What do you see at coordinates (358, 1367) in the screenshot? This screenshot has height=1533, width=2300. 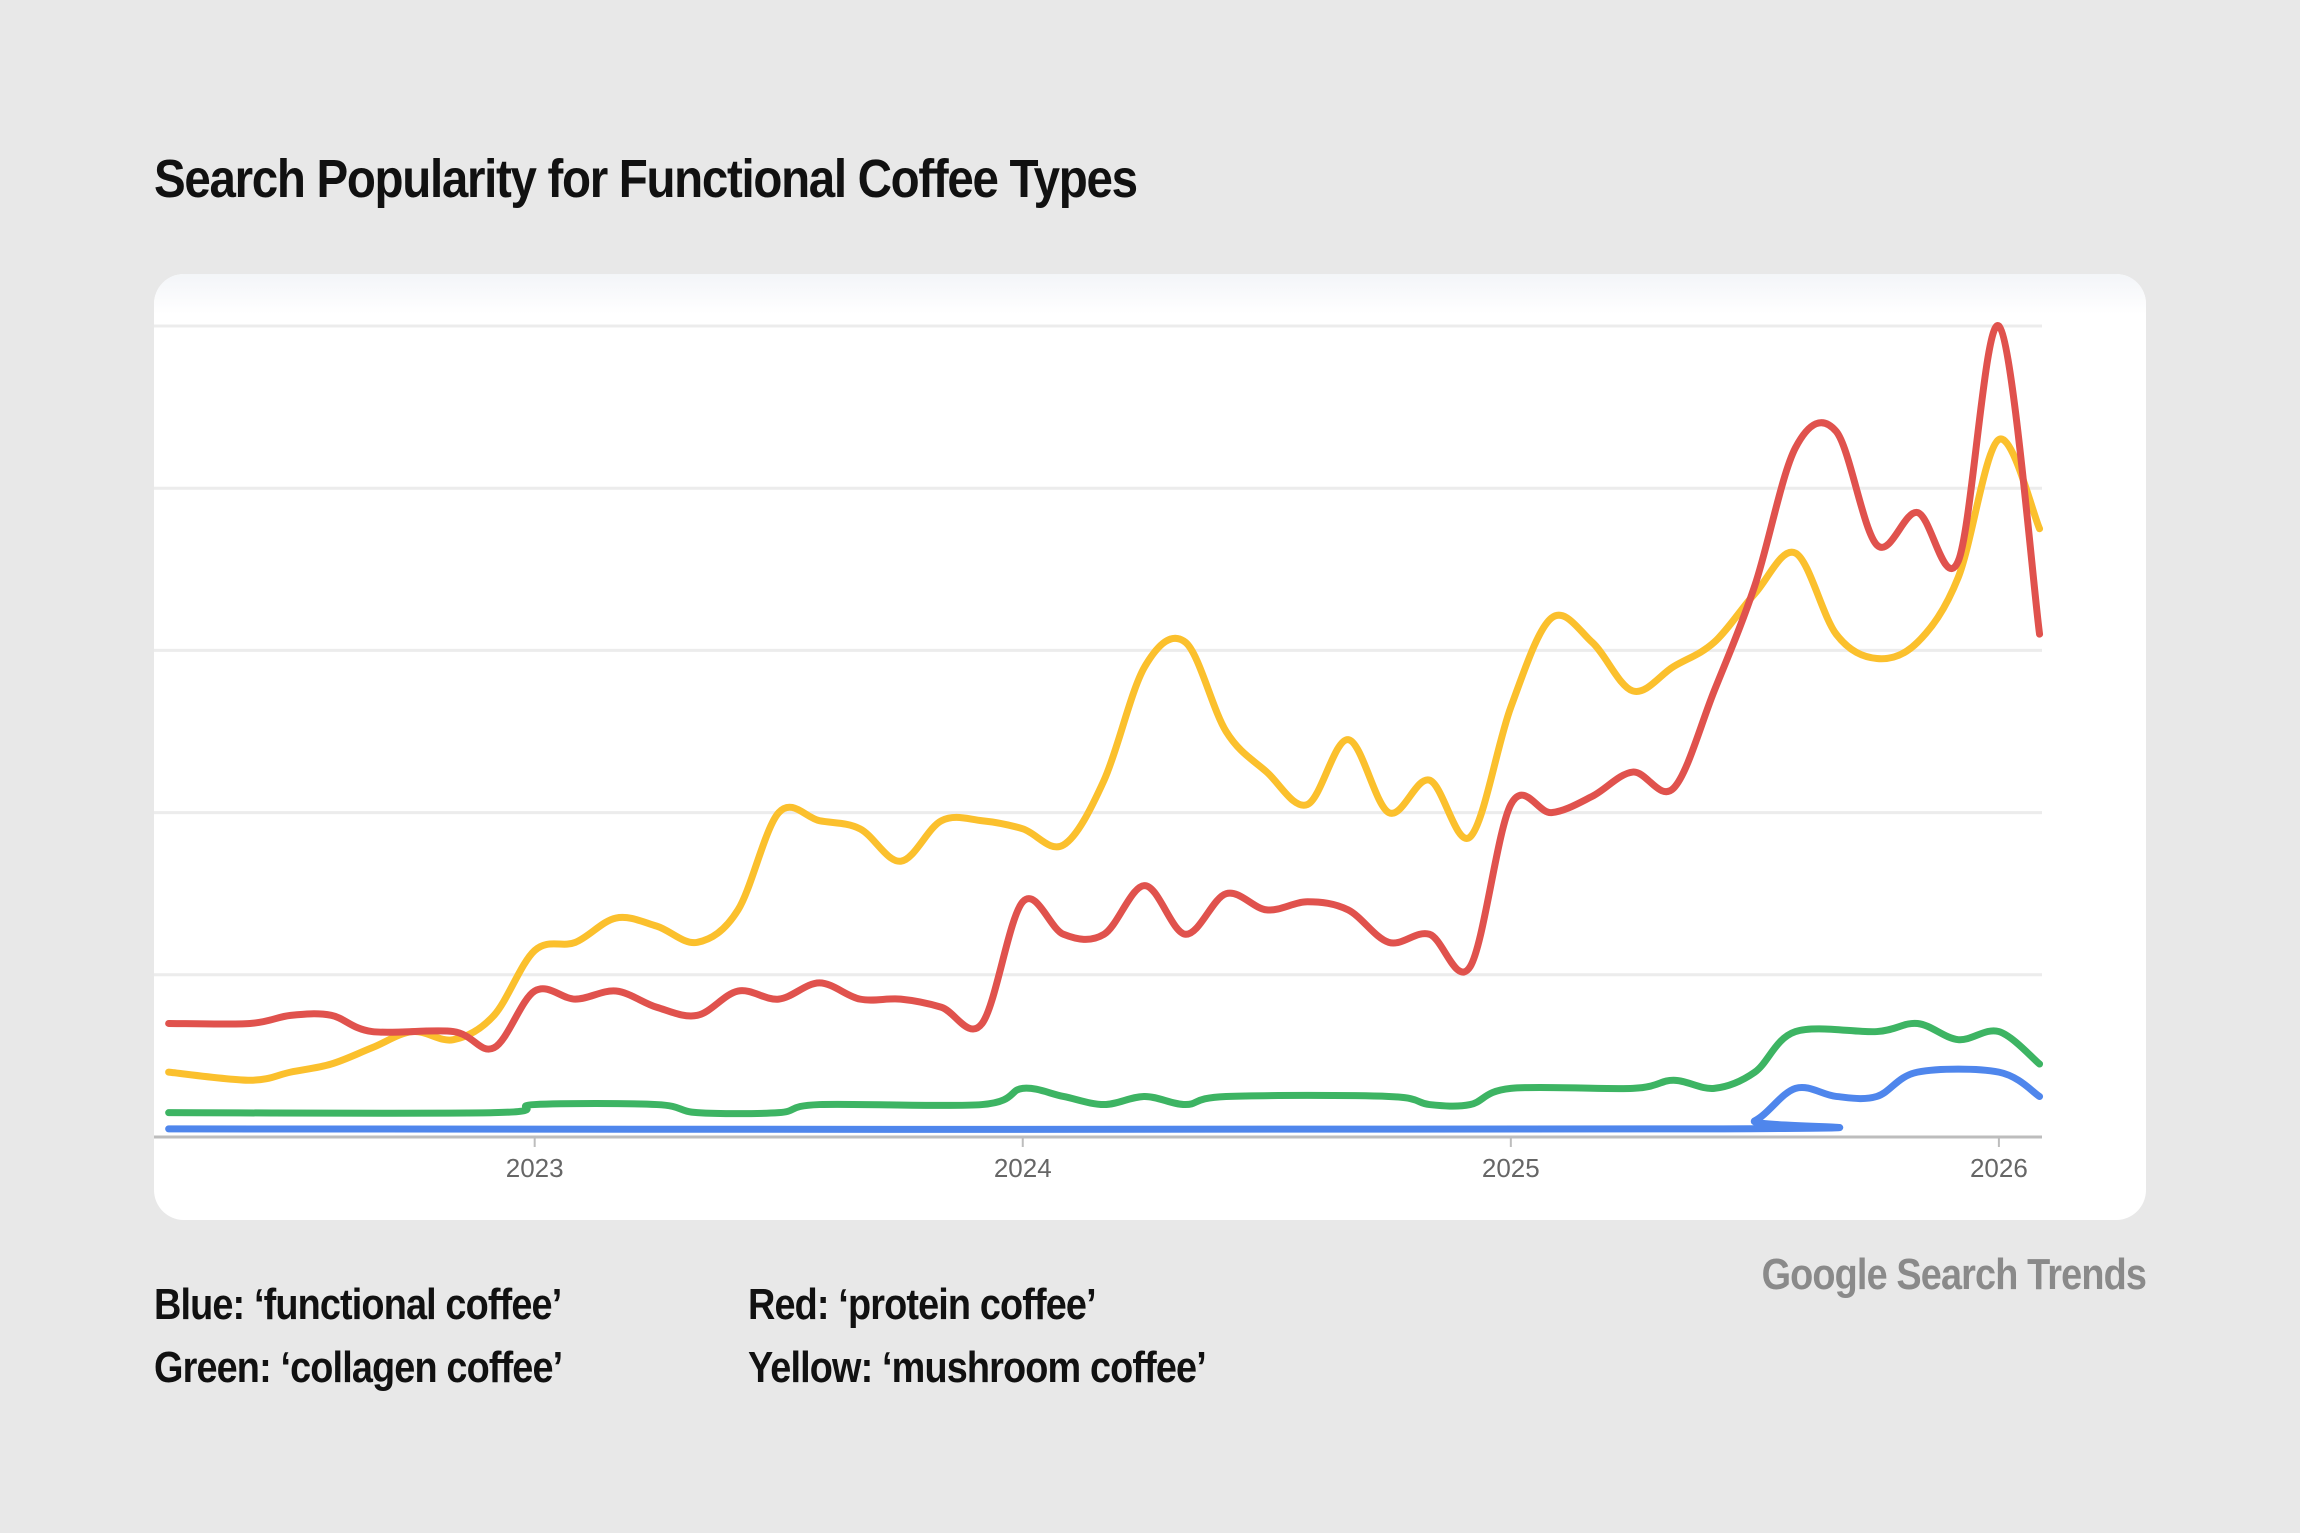 I see `legend-green: Green: ‘collagen coffee’` at bounding box center [358, 1367].